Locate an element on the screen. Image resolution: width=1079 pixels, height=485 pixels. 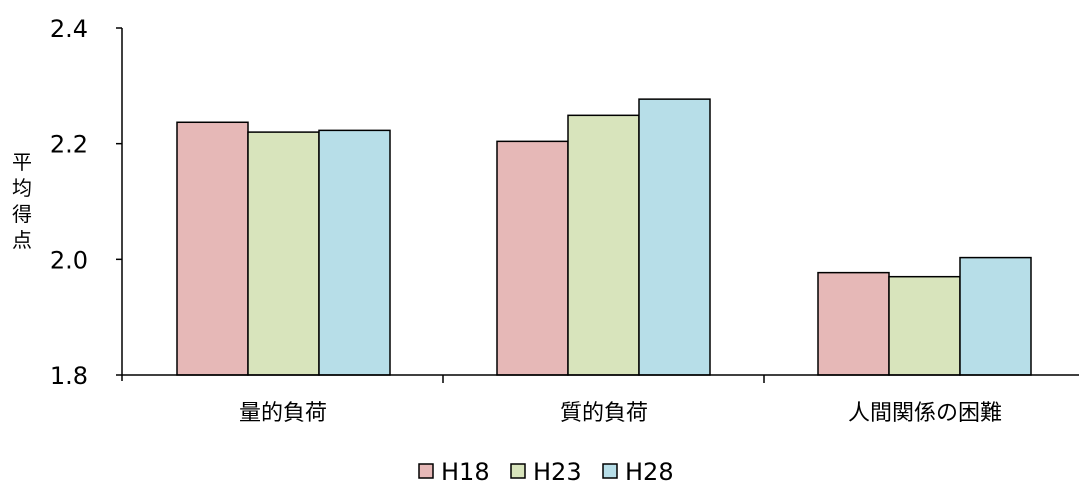
x-category-label: 量的負荷 is located at coordinates (283, 413).